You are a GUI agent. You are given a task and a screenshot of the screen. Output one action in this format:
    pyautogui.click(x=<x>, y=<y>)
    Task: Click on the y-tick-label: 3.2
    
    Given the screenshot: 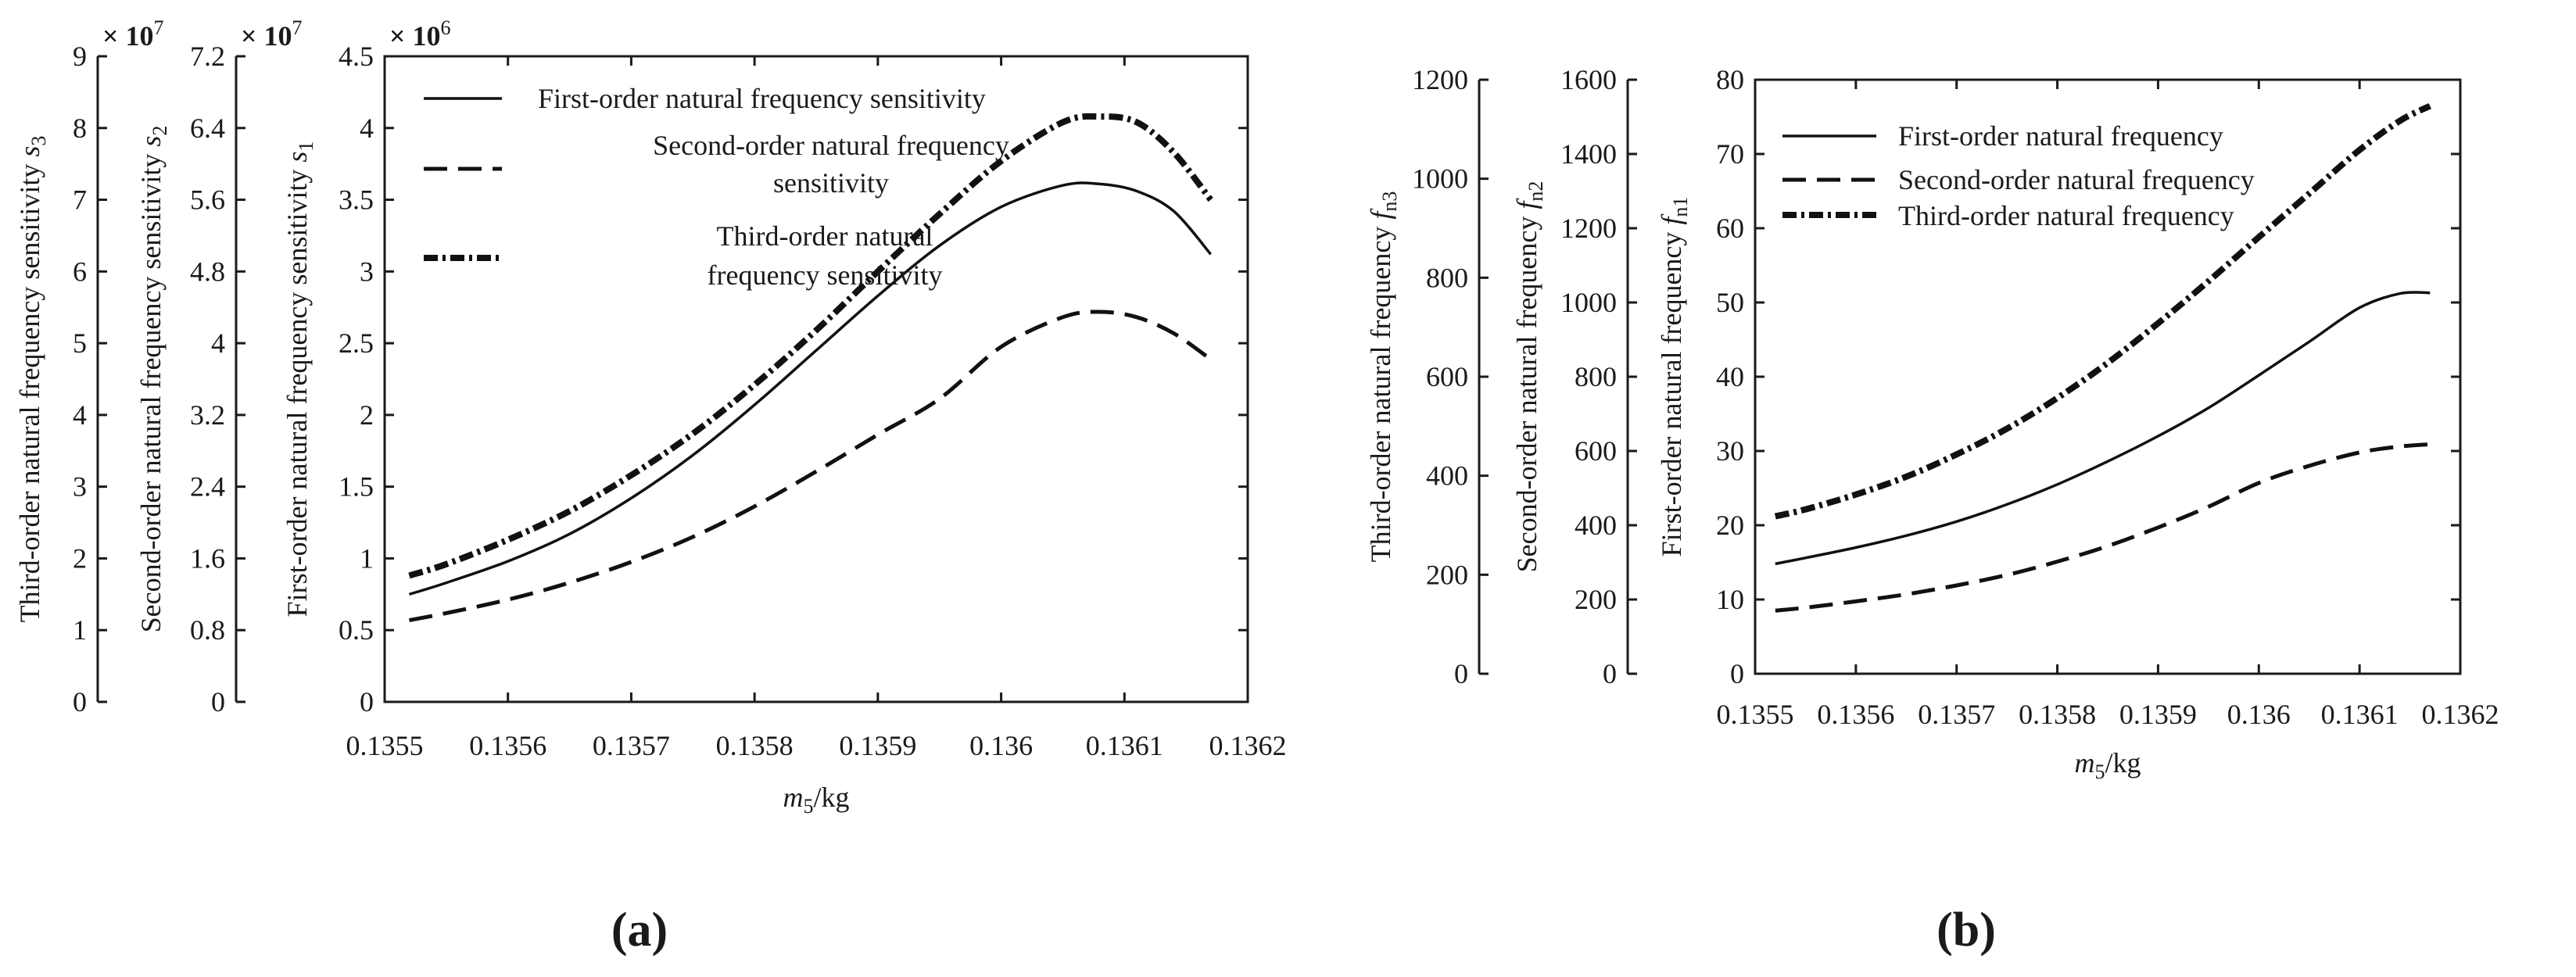 What is the action you would take?
    pyautogui.click(x=207, y=415)
    